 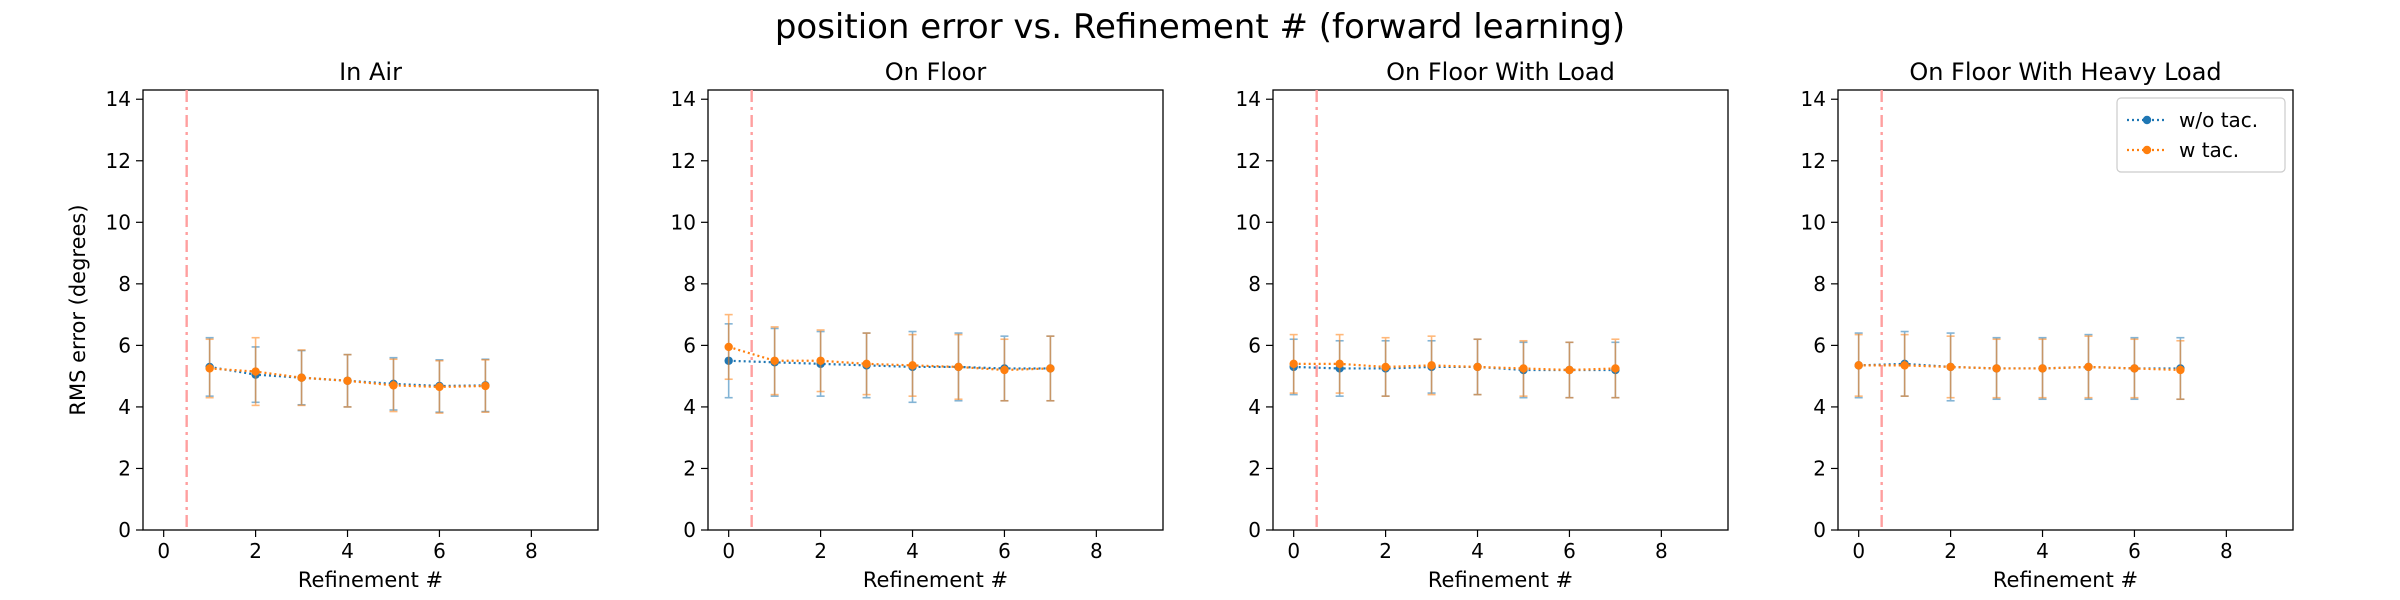 What do you see at coordinates (2209, 150) in the screenshot?
I see `legend-label: w tac.` at bounding box center [2209, 150].